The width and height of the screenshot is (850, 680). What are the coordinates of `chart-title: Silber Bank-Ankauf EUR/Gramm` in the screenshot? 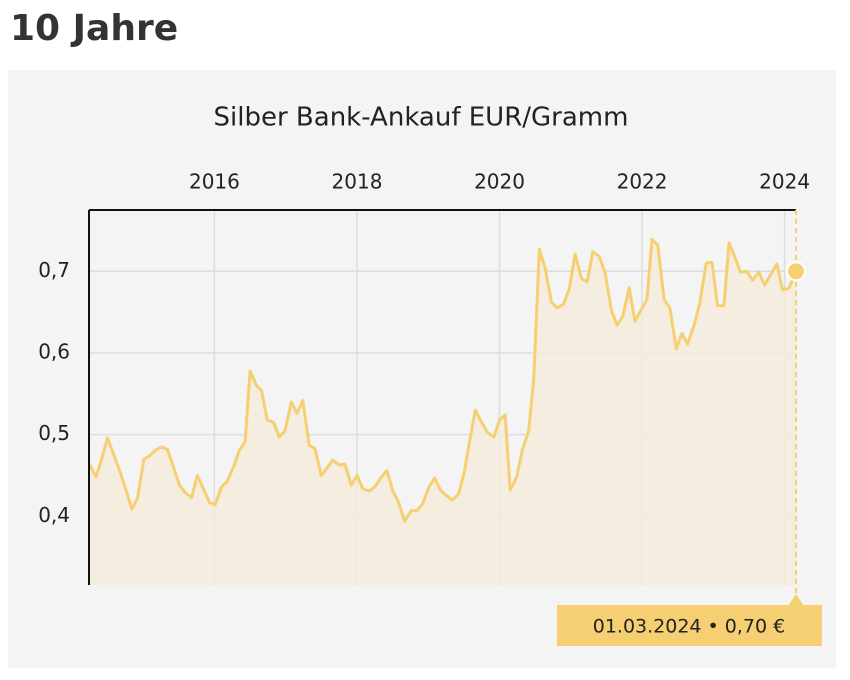 It's located at (421, 118).